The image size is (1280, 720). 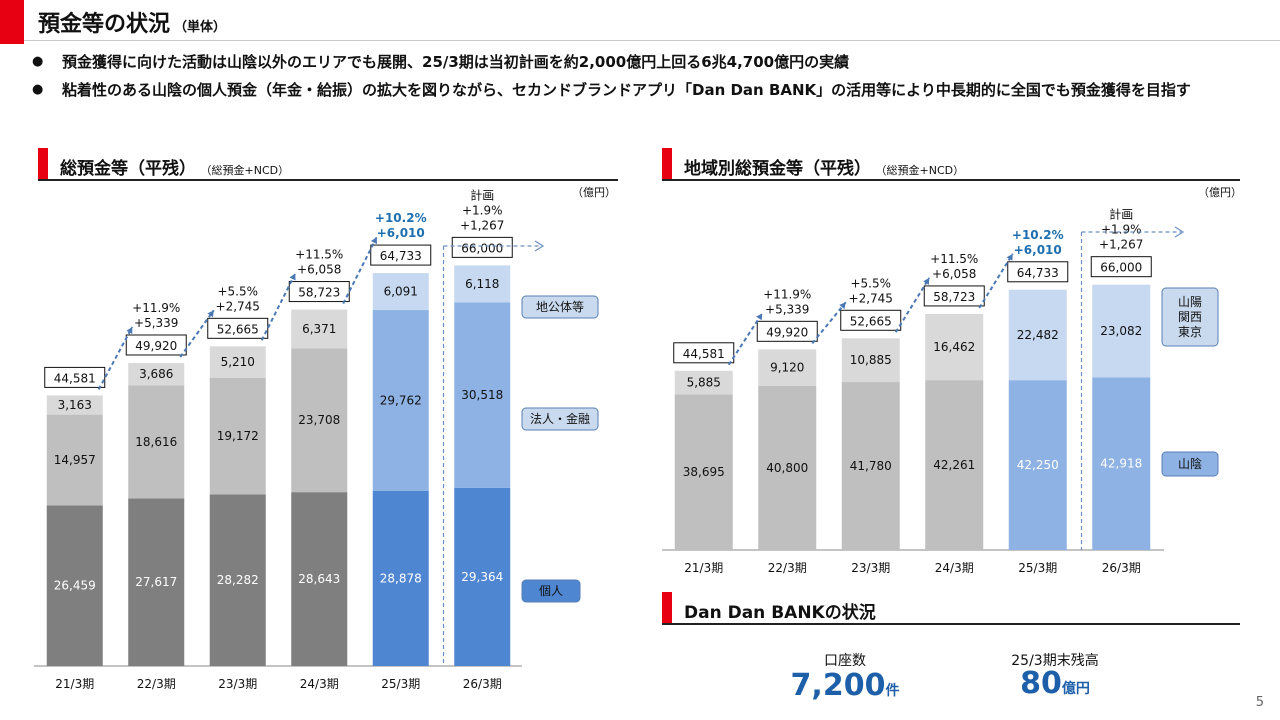 I want to click on category-label: 21/3期, so click(x=74, y=684).